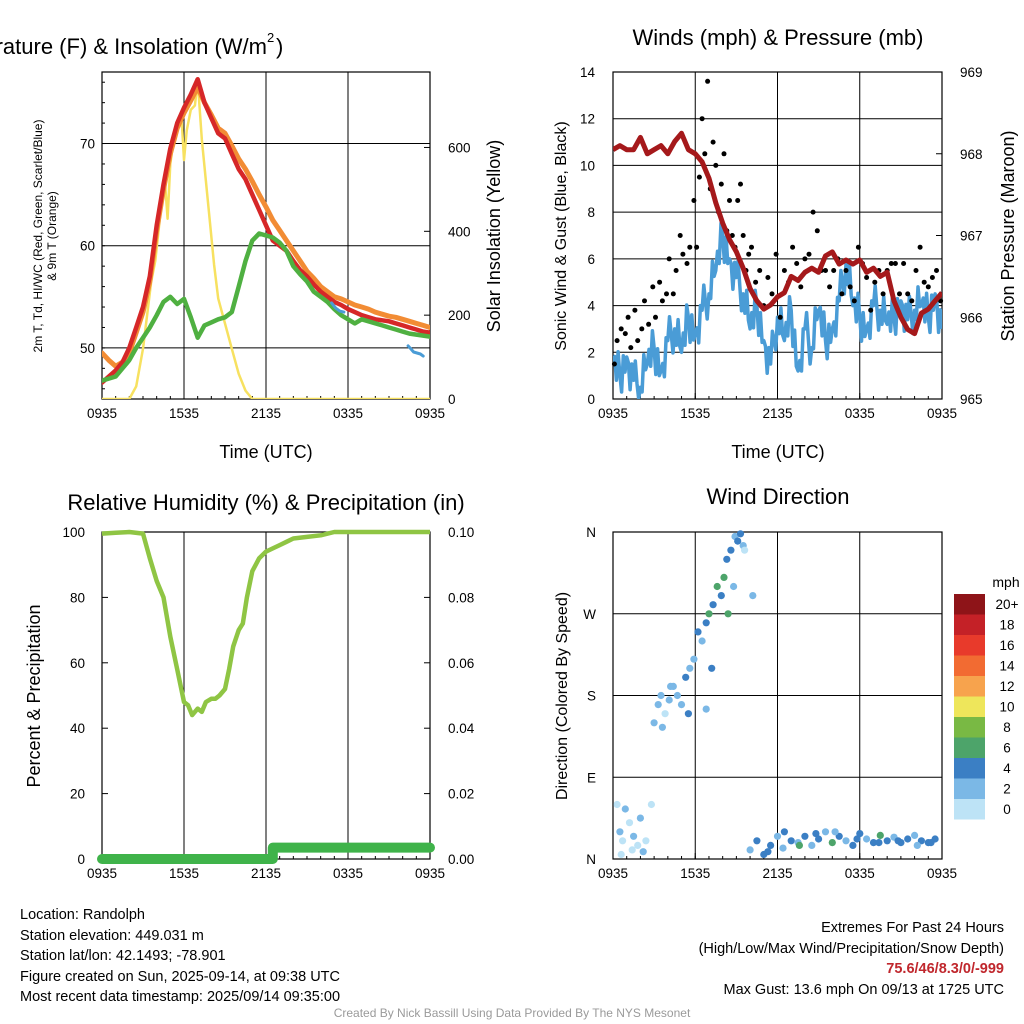  I want to click on y-tick-label: 0, so click(591, 399).